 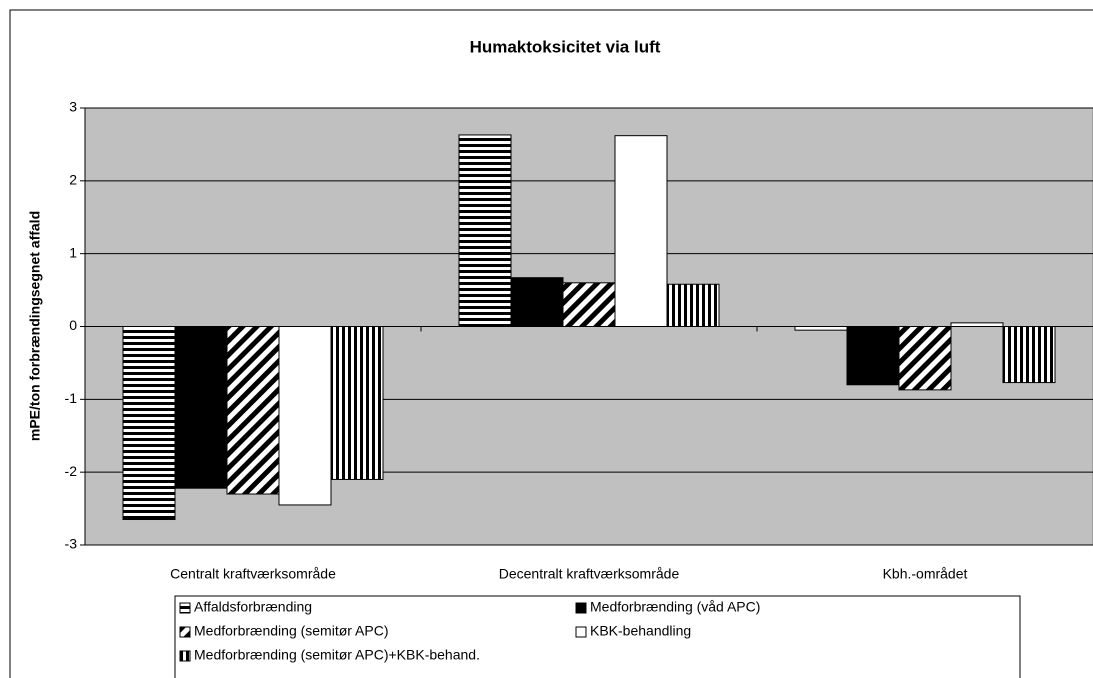 What do you see at coordinates (71, 398) in the screenshot?
I see `y-tick-label: -1` at bounding box center [71, 398].